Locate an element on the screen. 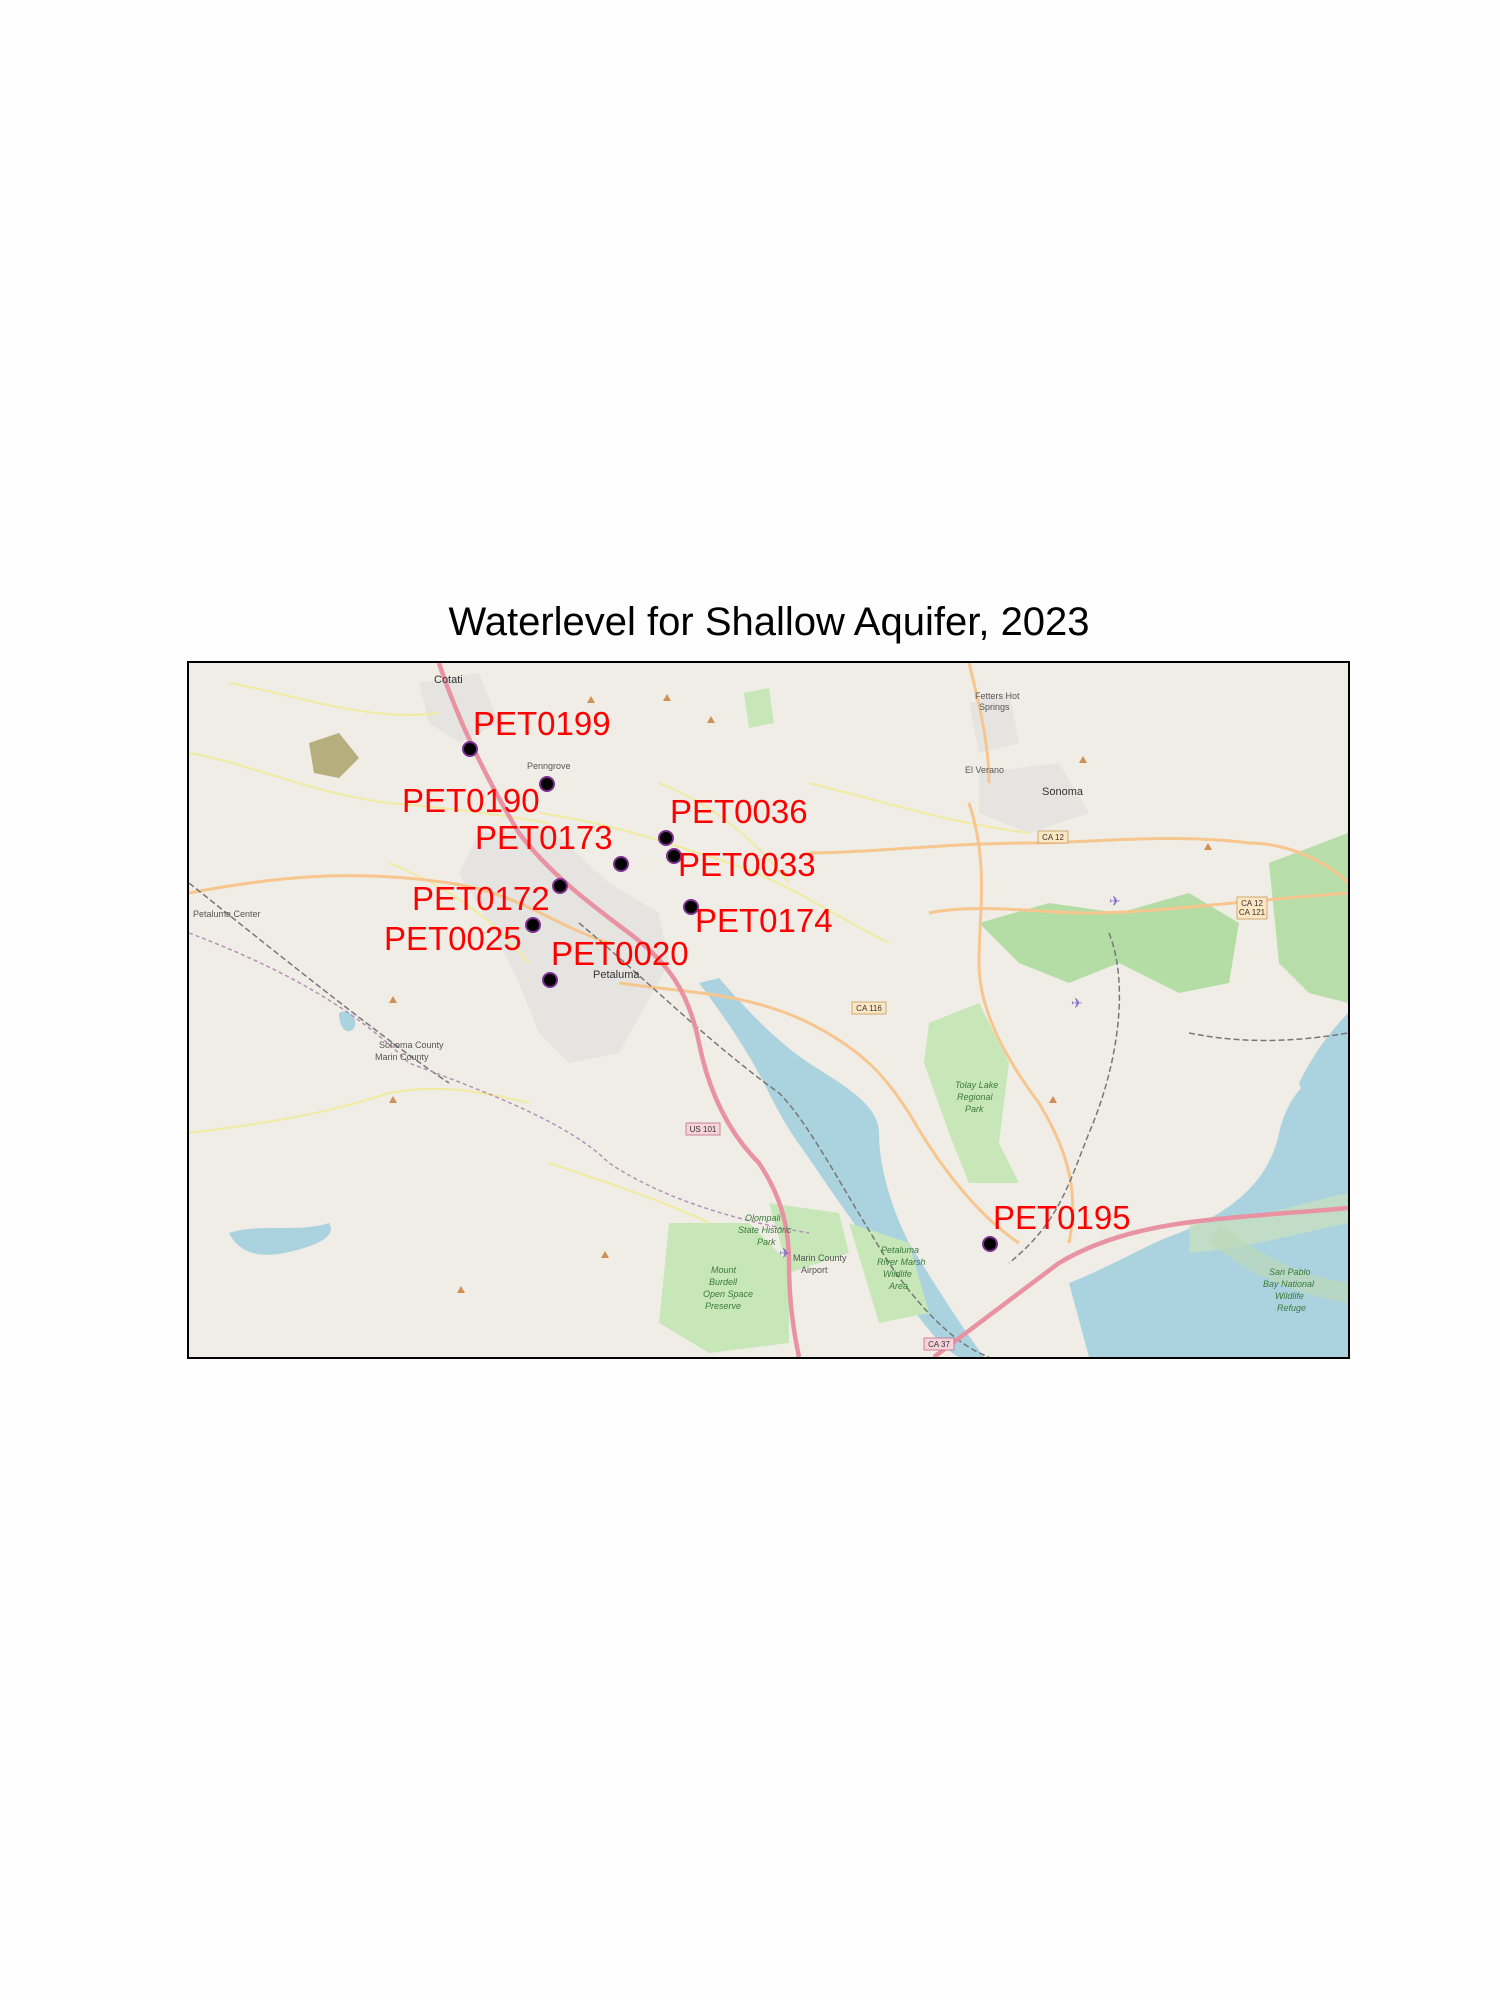 This screenshot has width=1500, height=2000. label-marsh-2: River Marsh is located at coordinates (901, 1262).